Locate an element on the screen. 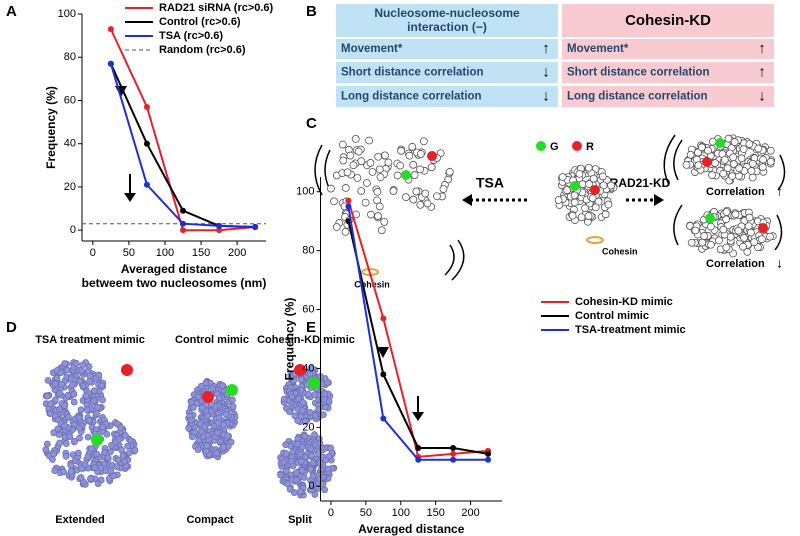 The image size is (800, 536). cell-arrow: ↓ is located at coordinates (546, 95).